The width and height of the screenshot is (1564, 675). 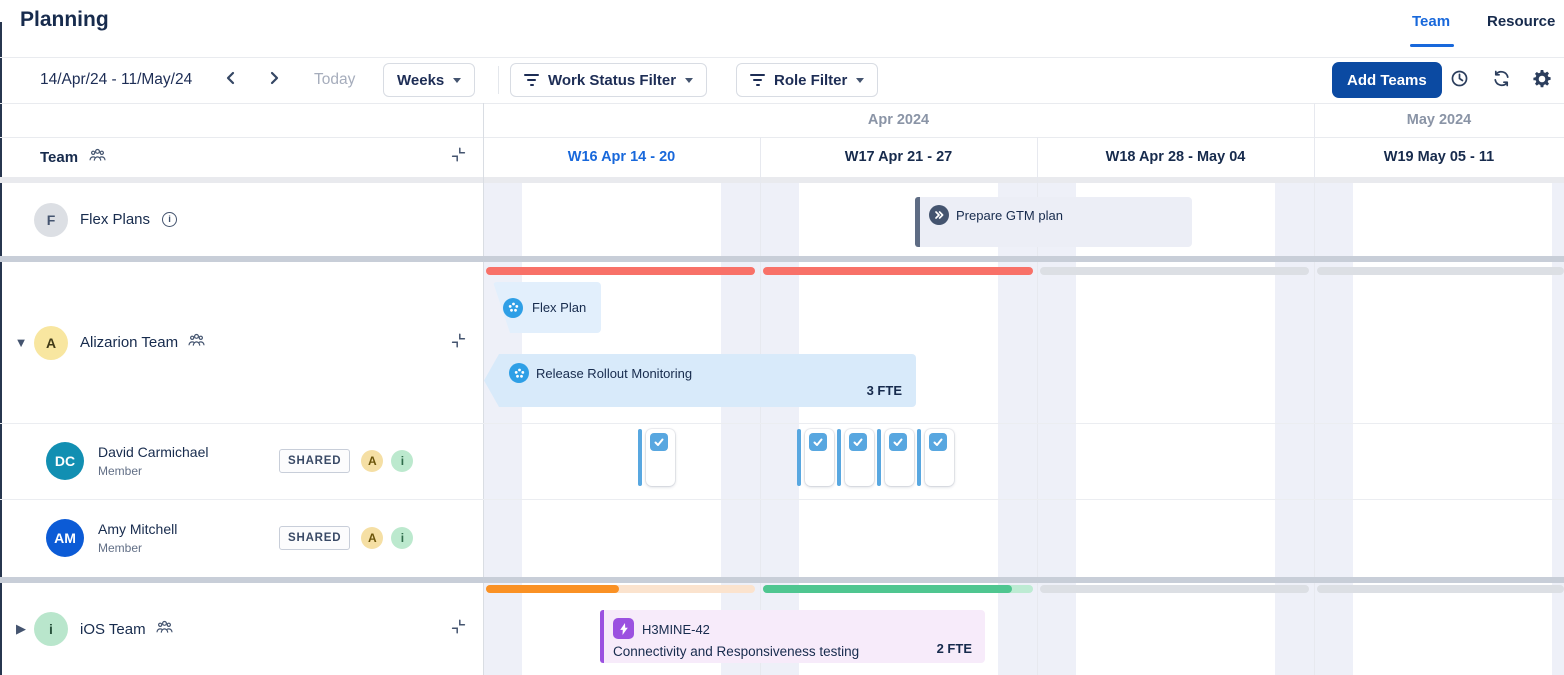 What do you see at coordinates (736, 651) in the screenshot?
I see `item-title: Connectivity and Responsiveness testing` at bounding box center [736, 651].